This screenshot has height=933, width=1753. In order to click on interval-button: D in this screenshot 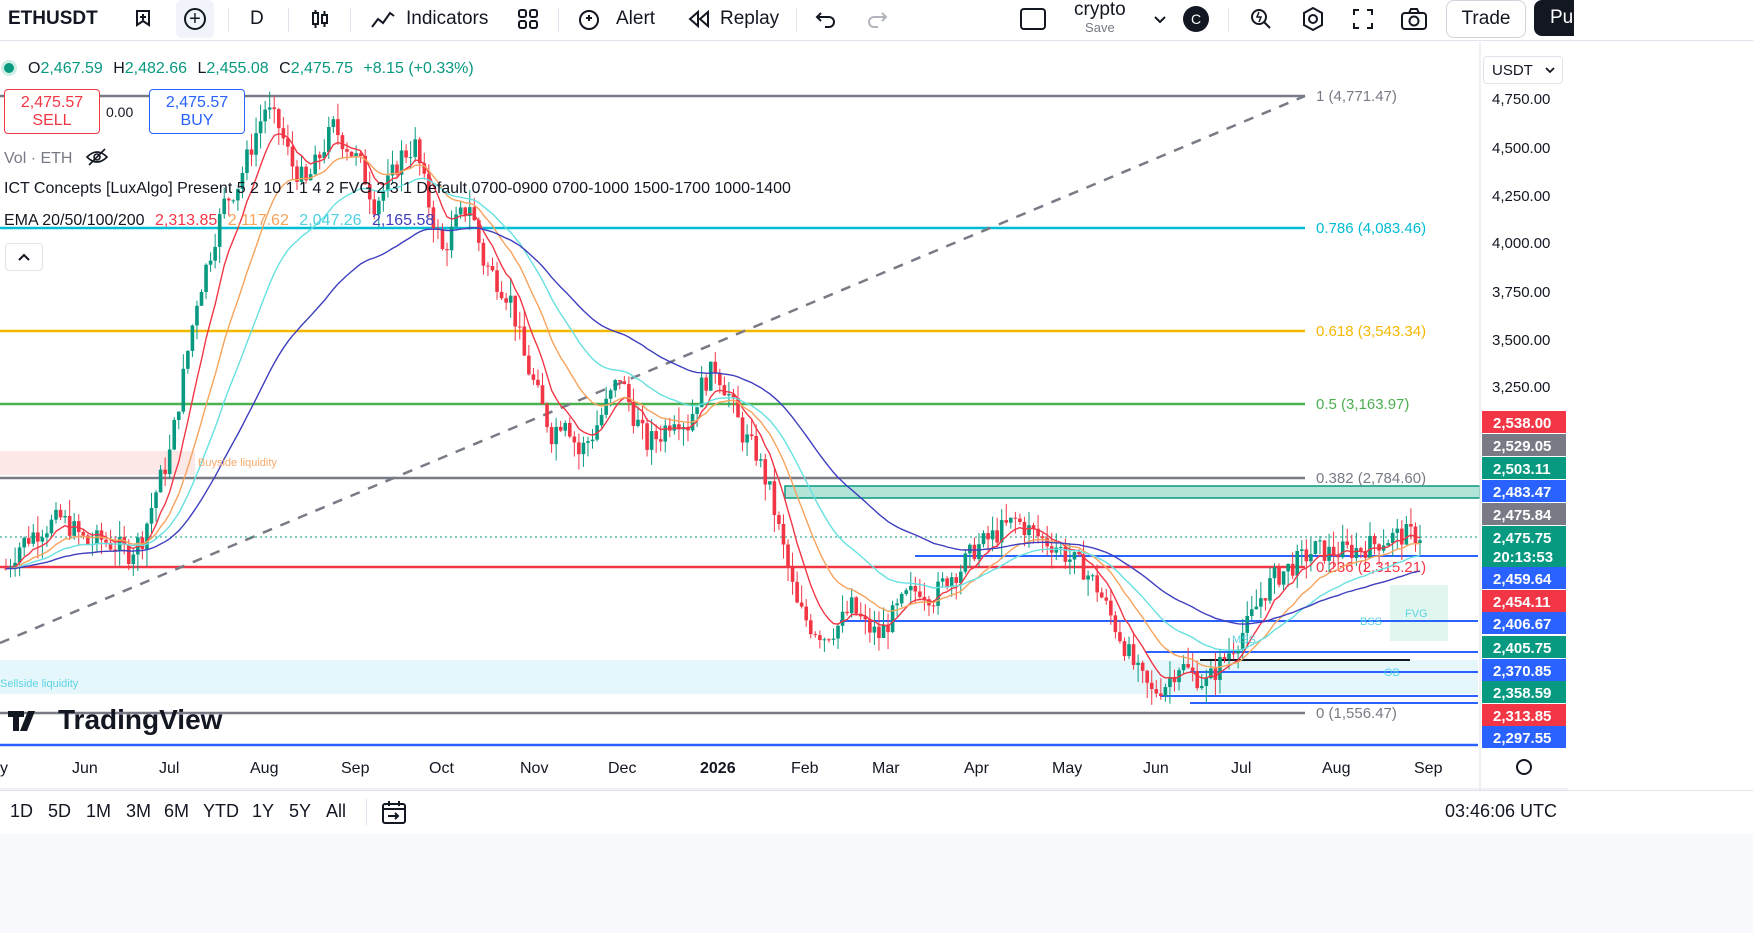, I will do `click(257, 19)`.